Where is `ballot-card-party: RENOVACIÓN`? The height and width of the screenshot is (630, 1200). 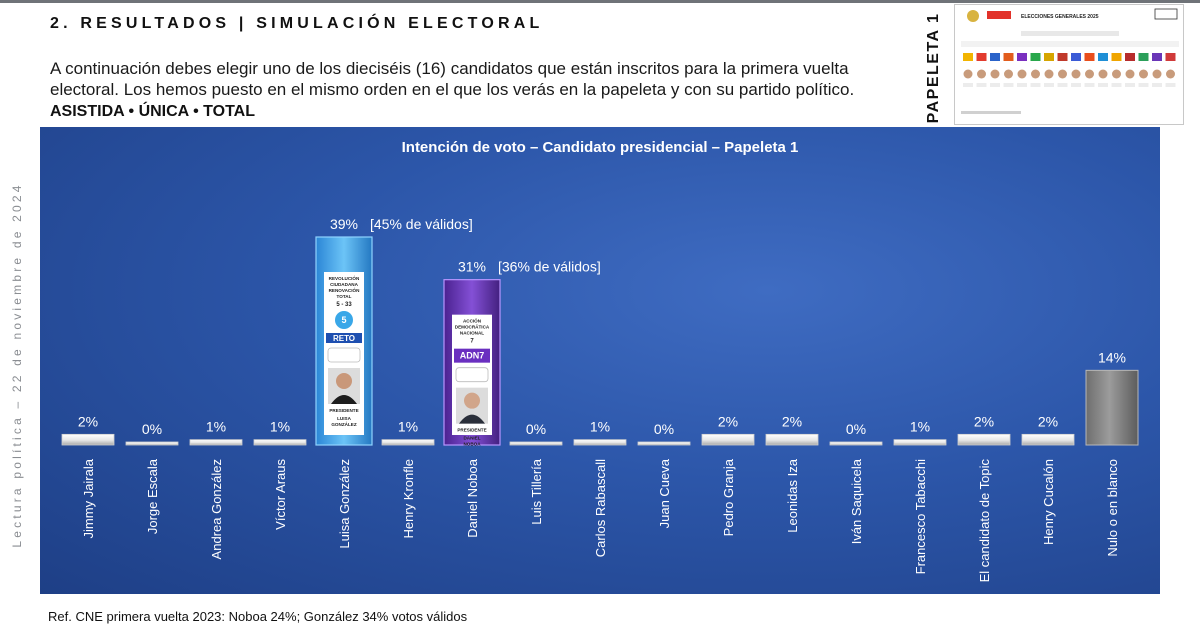 ballot-card-party: RENOVACIÓN is located at coordinates (344, 289).